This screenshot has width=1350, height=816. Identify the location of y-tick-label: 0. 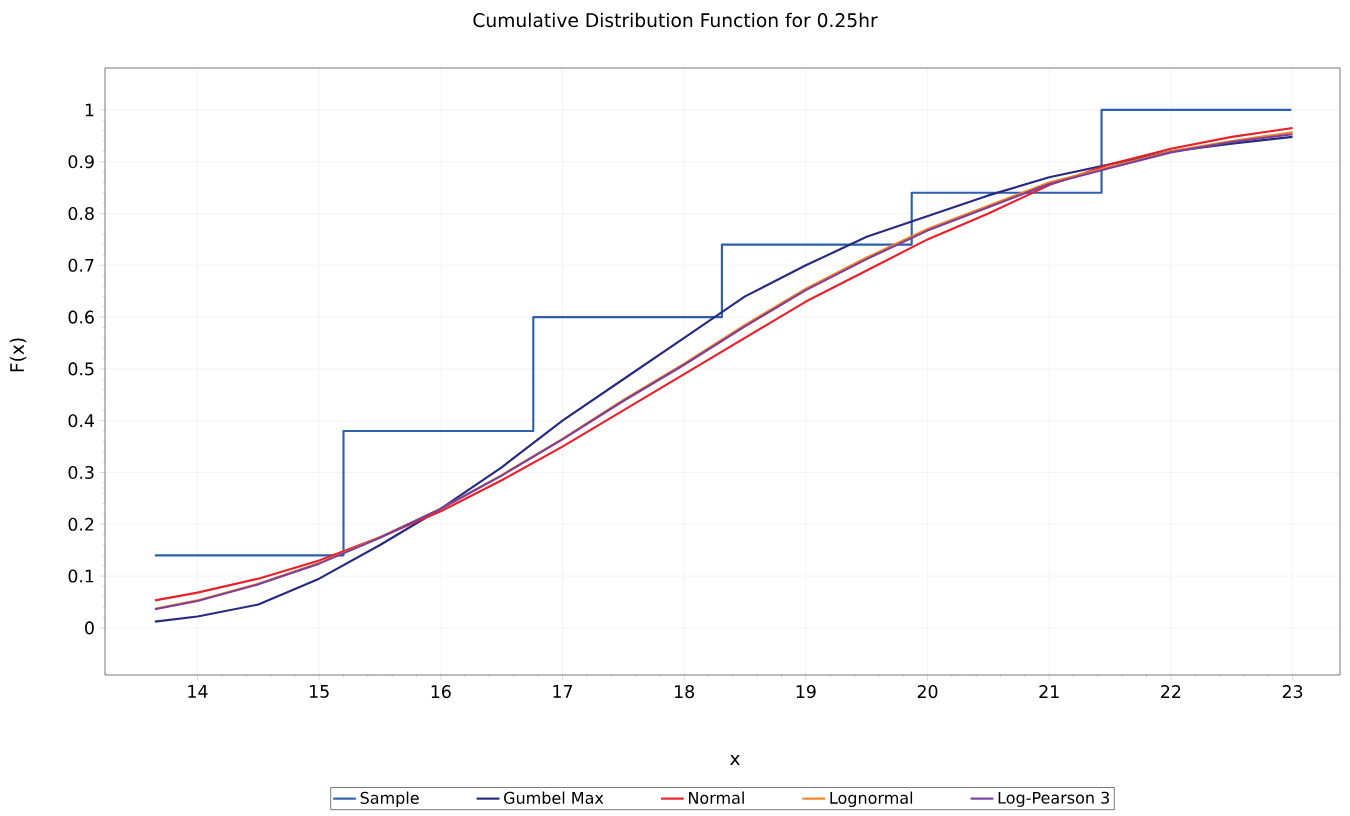
(89, 628).